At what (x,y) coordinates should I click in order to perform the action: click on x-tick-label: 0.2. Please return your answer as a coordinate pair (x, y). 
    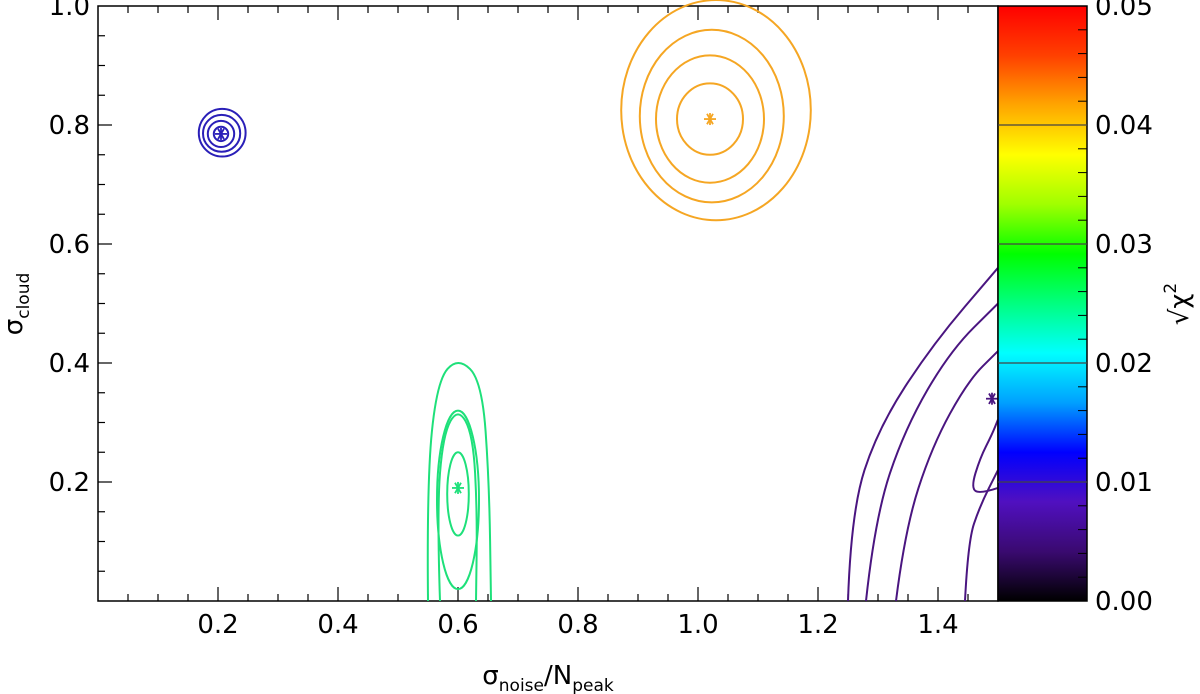
    Looking at the image, I should click on (217, 625).